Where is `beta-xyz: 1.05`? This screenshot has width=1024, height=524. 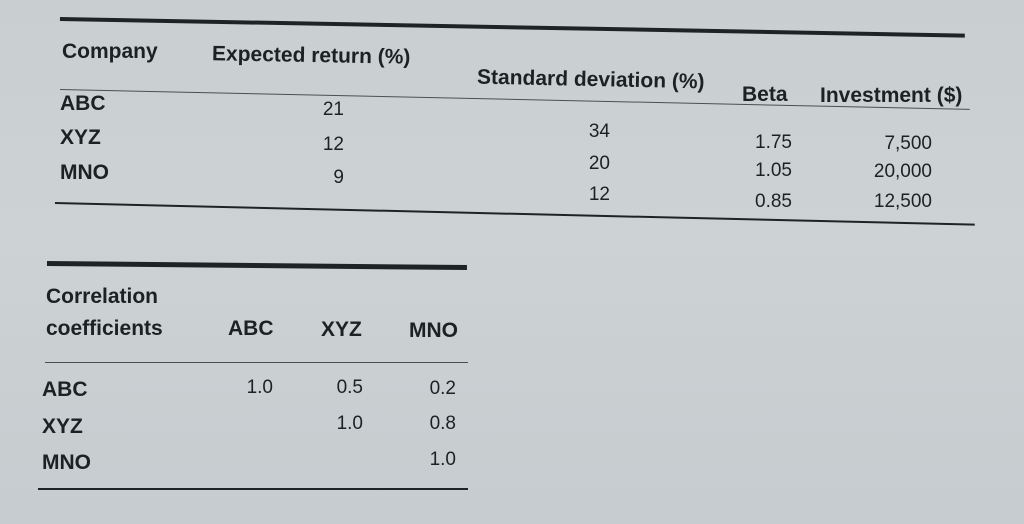
beta-xyz: 1.05 is located at coordinates (773, 170).